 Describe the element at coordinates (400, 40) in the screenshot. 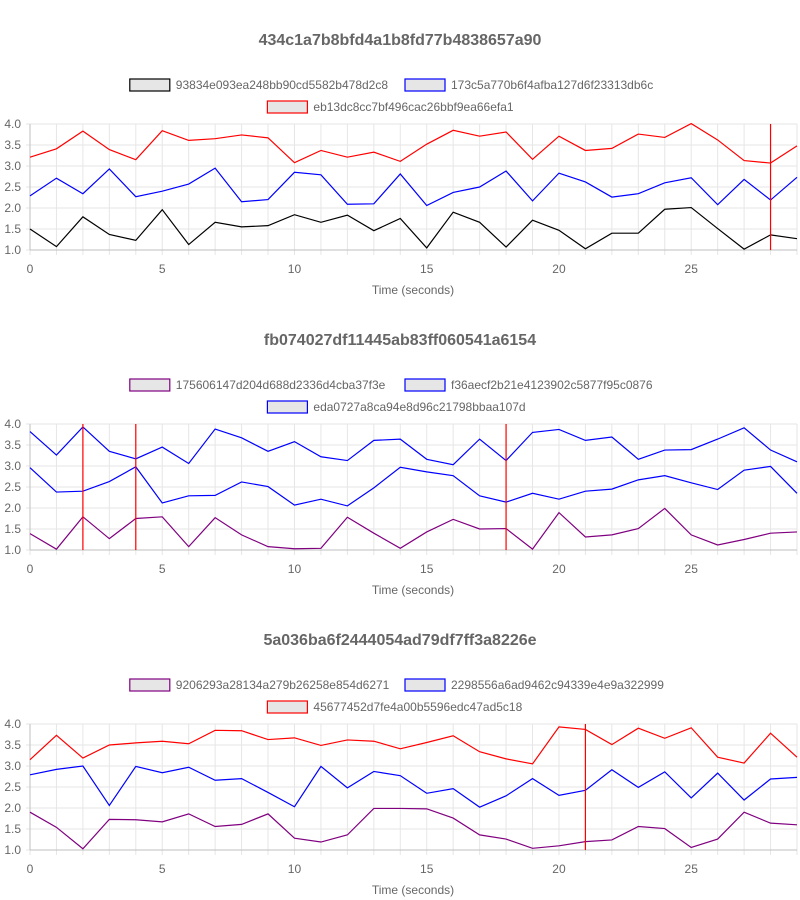

I see `chart-title: 434c1a7b8bfd4a1b8fd77b4838657a90` at that location.